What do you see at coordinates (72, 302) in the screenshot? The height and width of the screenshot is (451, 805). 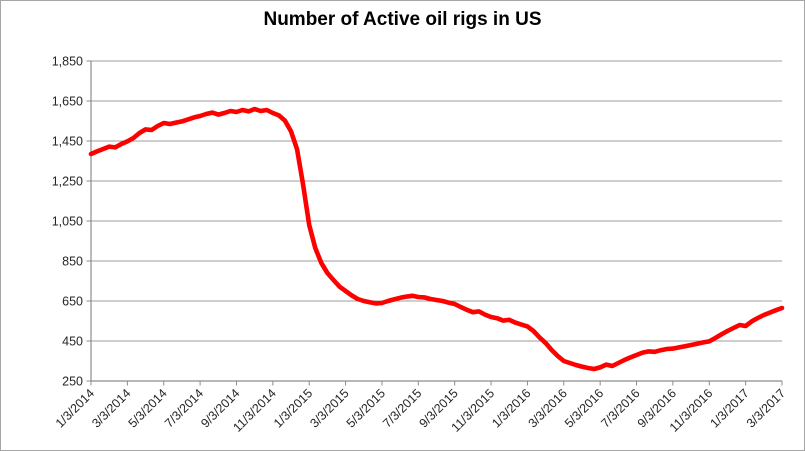 I see `y-axis-label: 650` at bounding box center [72, 302].